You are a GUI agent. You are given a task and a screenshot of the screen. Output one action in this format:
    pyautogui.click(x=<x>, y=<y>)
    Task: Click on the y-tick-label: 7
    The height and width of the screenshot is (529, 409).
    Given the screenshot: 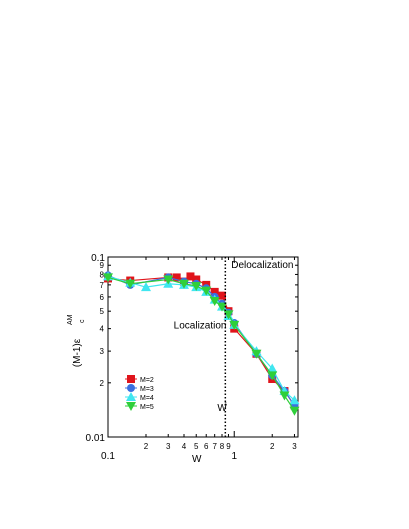 What is the action you would take?
    pyautogui.click(x=102, y=285)
    